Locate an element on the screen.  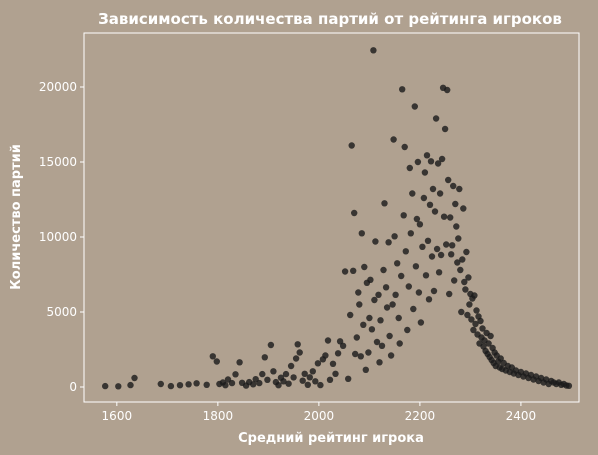
y-tick-label: 0 is located at coordinates (73, 387).